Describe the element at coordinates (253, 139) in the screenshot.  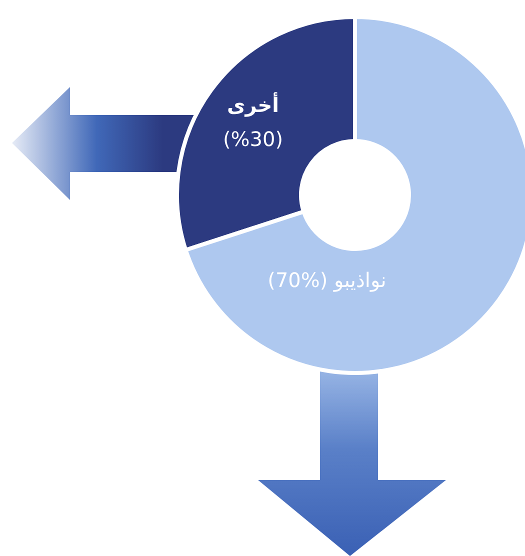
I see `data-label: (%30)` at that location.